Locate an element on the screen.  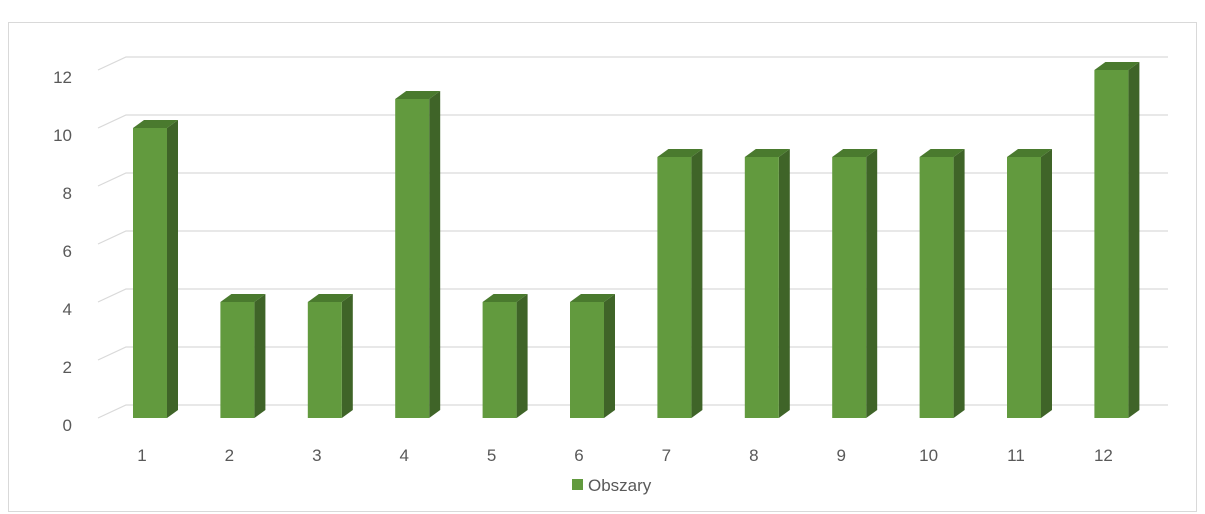
x-tick-label: 9 is located at coordinates (840, 455).